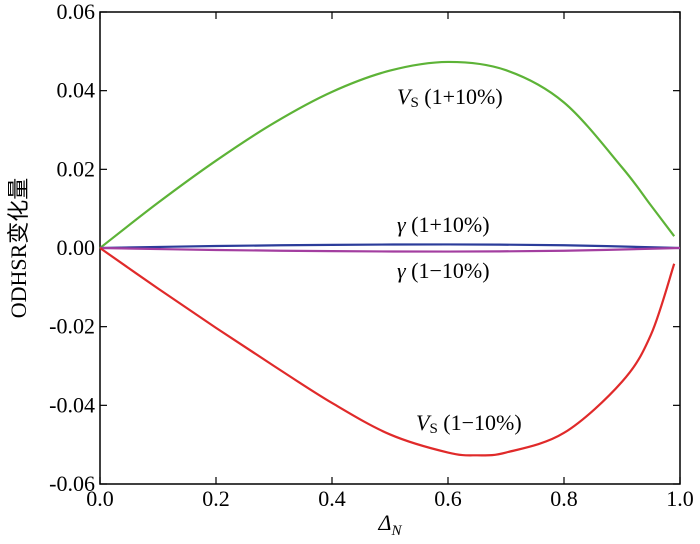 The image size is (700, 544). What do you see at coordinates (396, 531) in the screenshot?
I see `x-axis-title-sub: N` at bounding box center [396, 531].